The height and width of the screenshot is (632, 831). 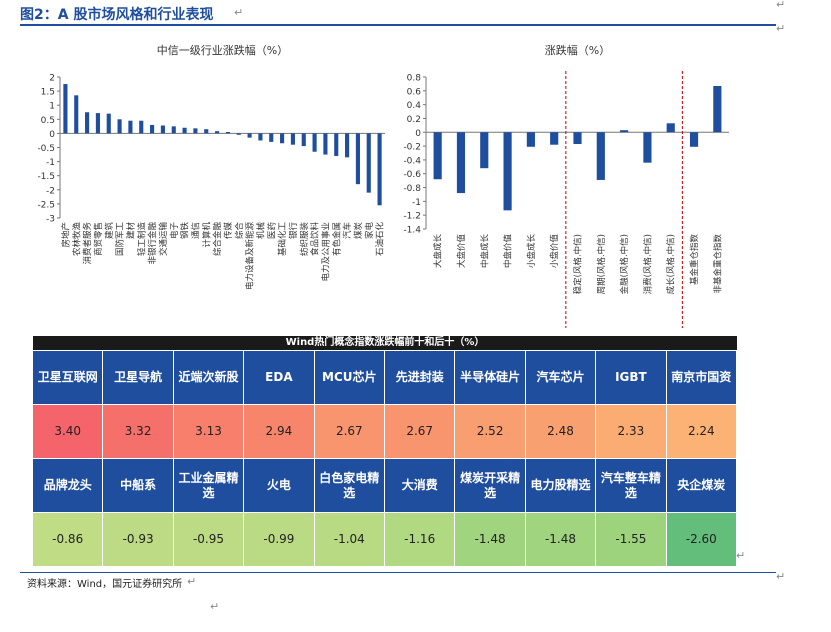 What do you see at coordinates (260, 231) in the screenshot?
I see `x-tick-label: 机械` at bounding box center [260, 231].